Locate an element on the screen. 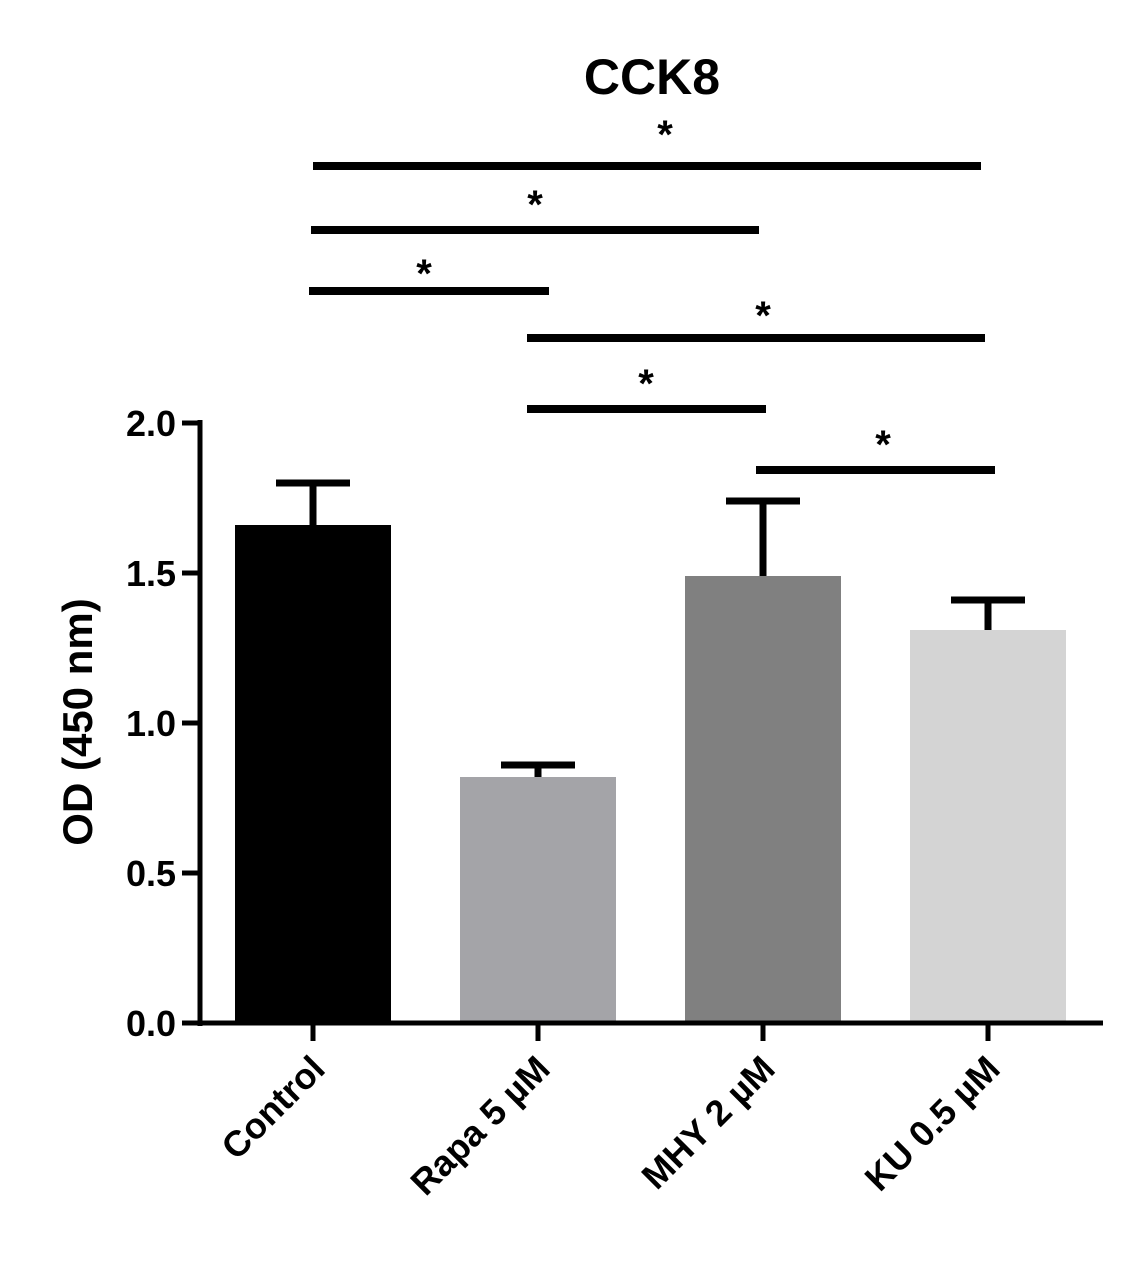 The height and width of the screenshot is (1287, 1131). x-tick-label-mhy-2-m: MHY 2 µM is located at coordinates (707, 1122).